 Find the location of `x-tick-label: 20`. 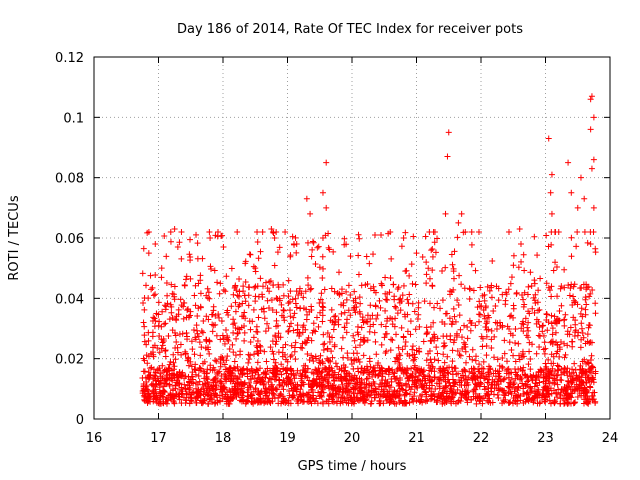

x-tick-label: 20 is located at coordinates (352, 438).